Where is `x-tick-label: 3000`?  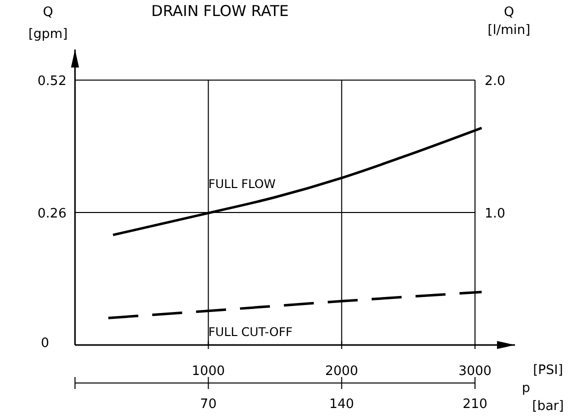
x-tick-label: 3000 is located at coordinates (475, 371).